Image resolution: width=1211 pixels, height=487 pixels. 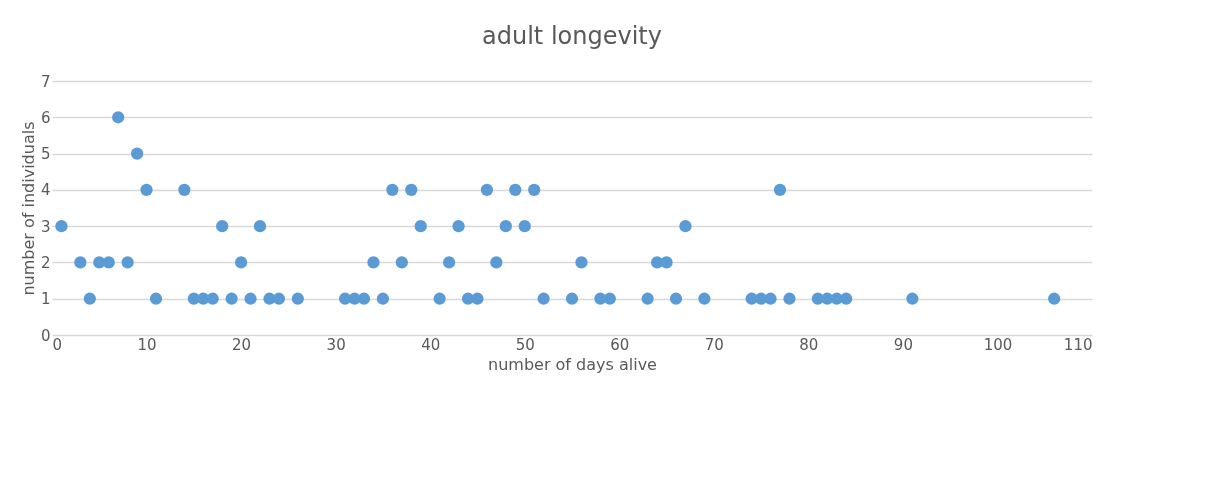 What do you see at coordinates (525, 344) in the screenshot?
I see `x-tick-label: 50` at bounding box center [525, 344].